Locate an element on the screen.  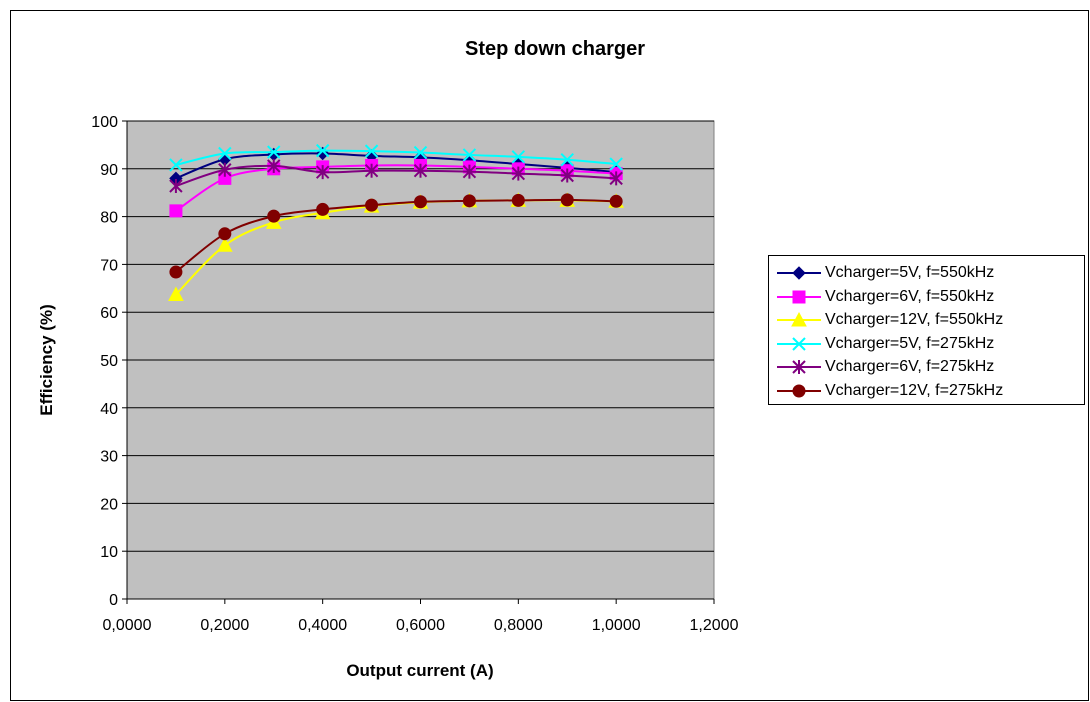
legend-label: Vcharger=12V, f=550kHz is located at coordinates (914, 319).